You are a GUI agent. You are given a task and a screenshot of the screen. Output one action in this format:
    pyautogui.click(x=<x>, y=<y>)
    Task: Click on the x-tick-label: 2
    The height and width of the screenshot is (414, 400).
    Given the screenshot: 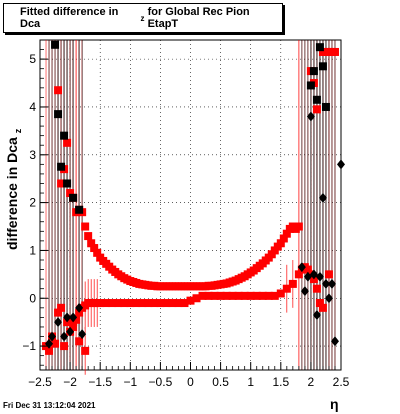 What is the action you would take?
    pyautogui.click(x=311, y=382)
    